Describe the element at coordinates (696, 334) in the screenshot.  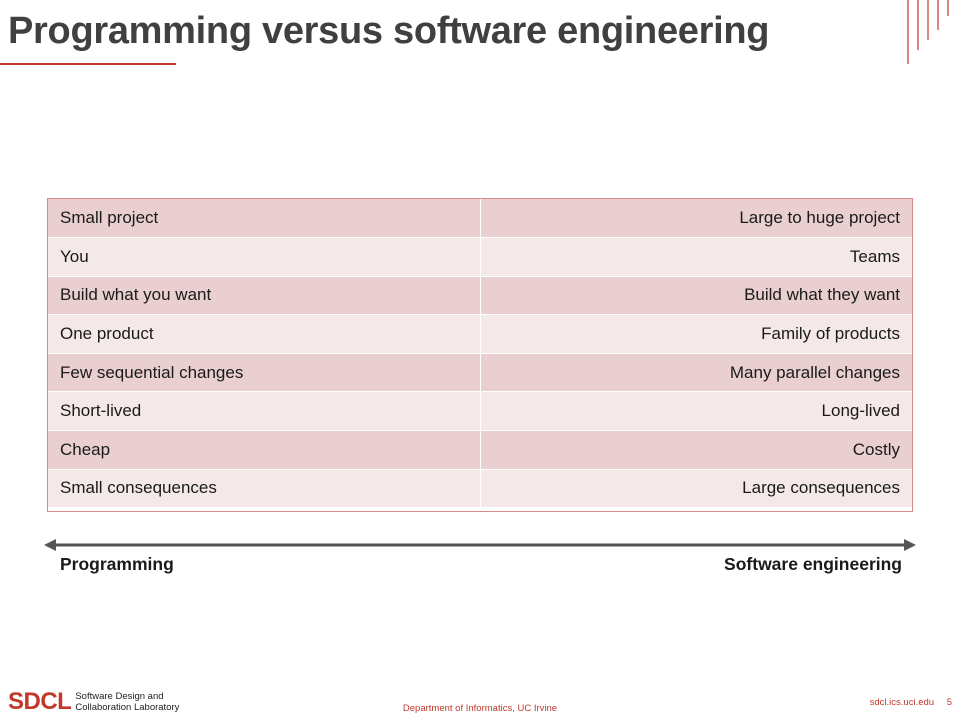
I see `software-engineering-cell: Family of products` at that location.